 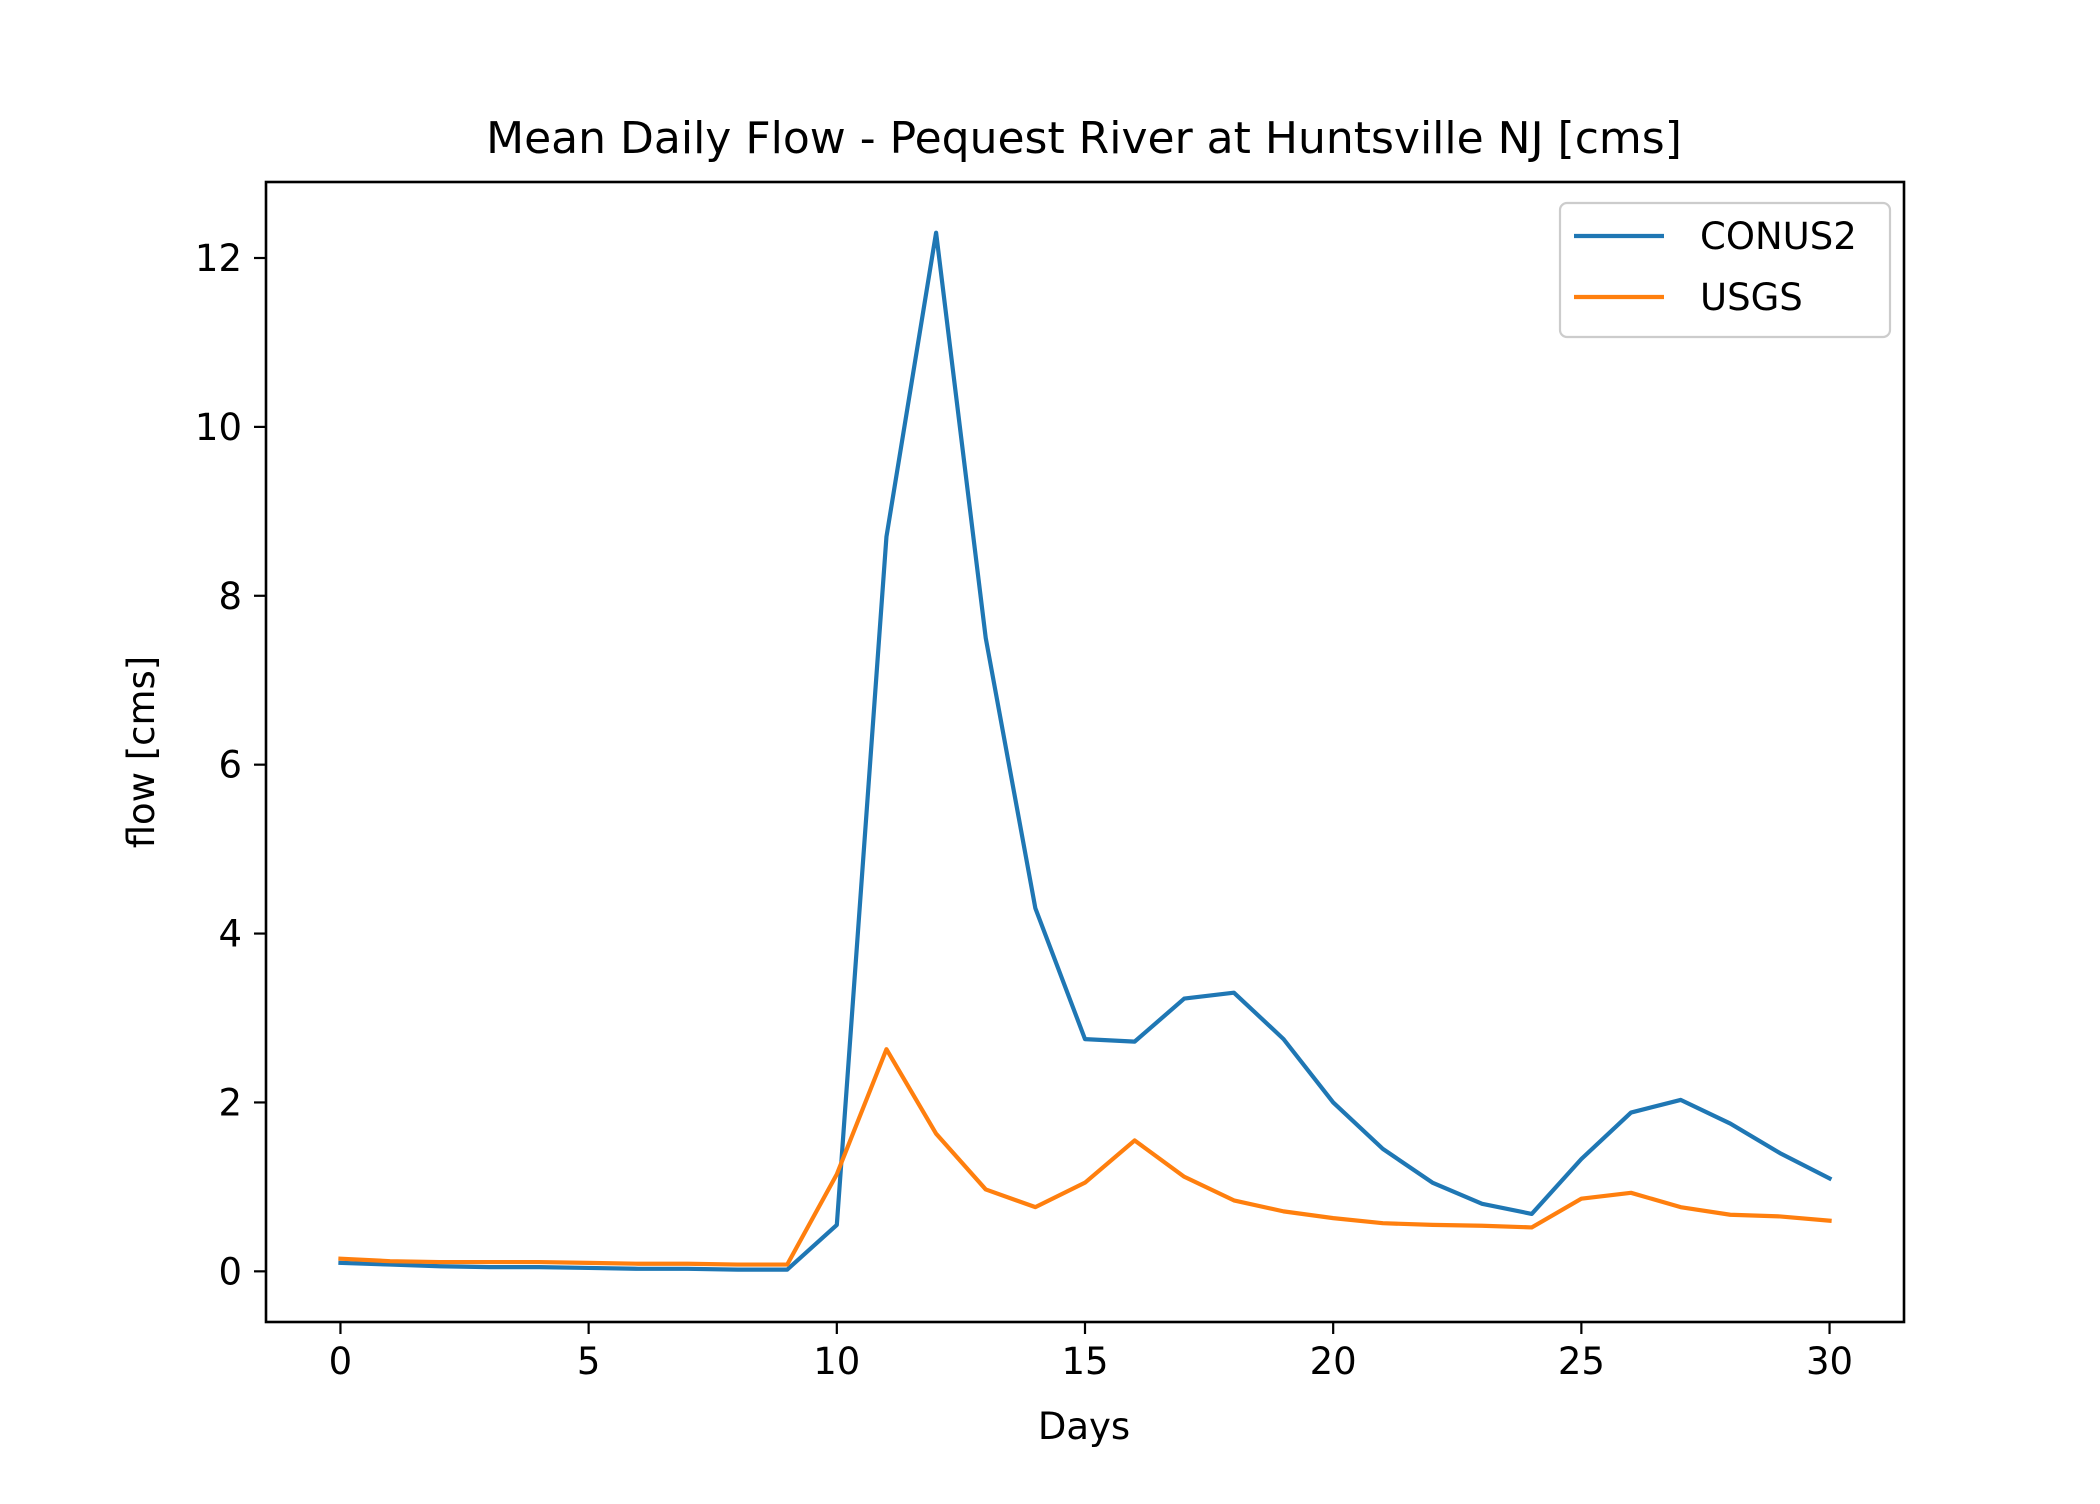 What do you see at coordinates (1333, 1361) in the screenshot?
I see `x-tick-label: 20` at bounding box center [1333, 1361].